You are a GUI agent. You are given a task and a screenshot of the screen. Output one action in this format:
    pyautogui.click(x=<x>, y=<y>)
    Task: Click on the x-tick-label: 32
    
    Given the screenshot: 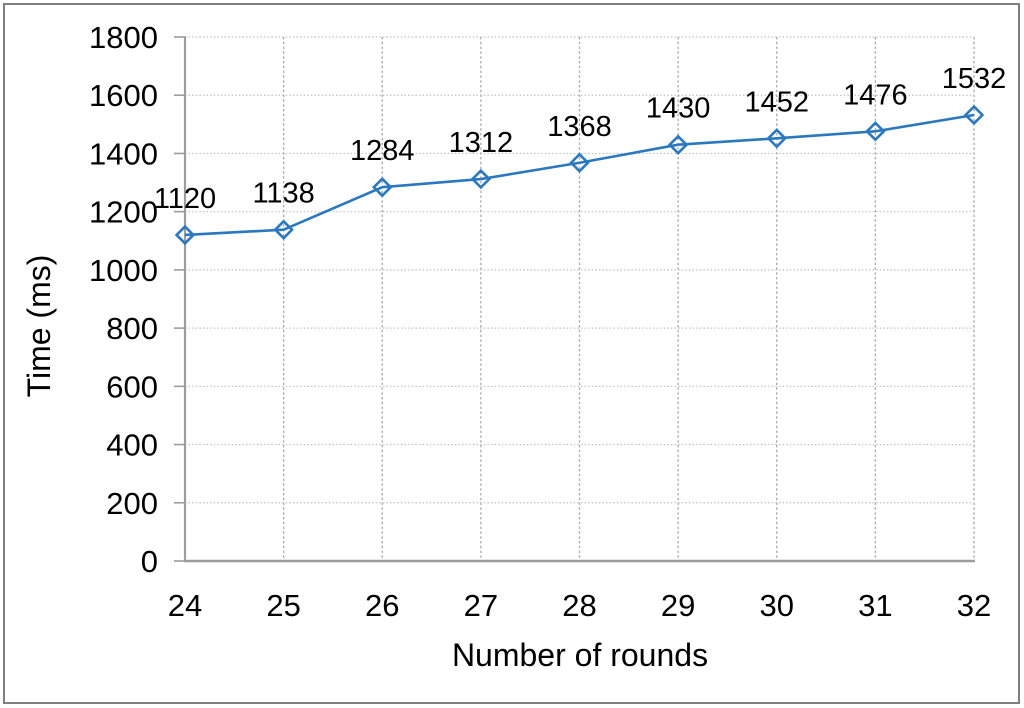 What is the action you would take?
    pyautogui.click(x=974, y=605)
    